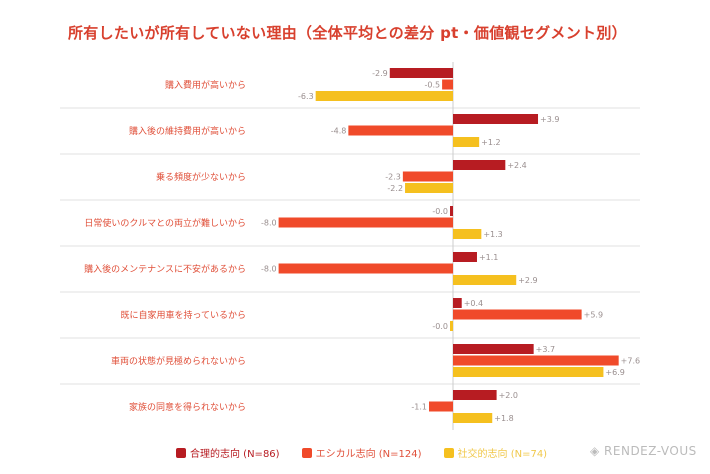 The image size is (710, 474). What do you see at coordinates (650, 451) in the screenshot?
I see `brand-text: RENDEZ-VOUS` at bounding box center [650, 451].